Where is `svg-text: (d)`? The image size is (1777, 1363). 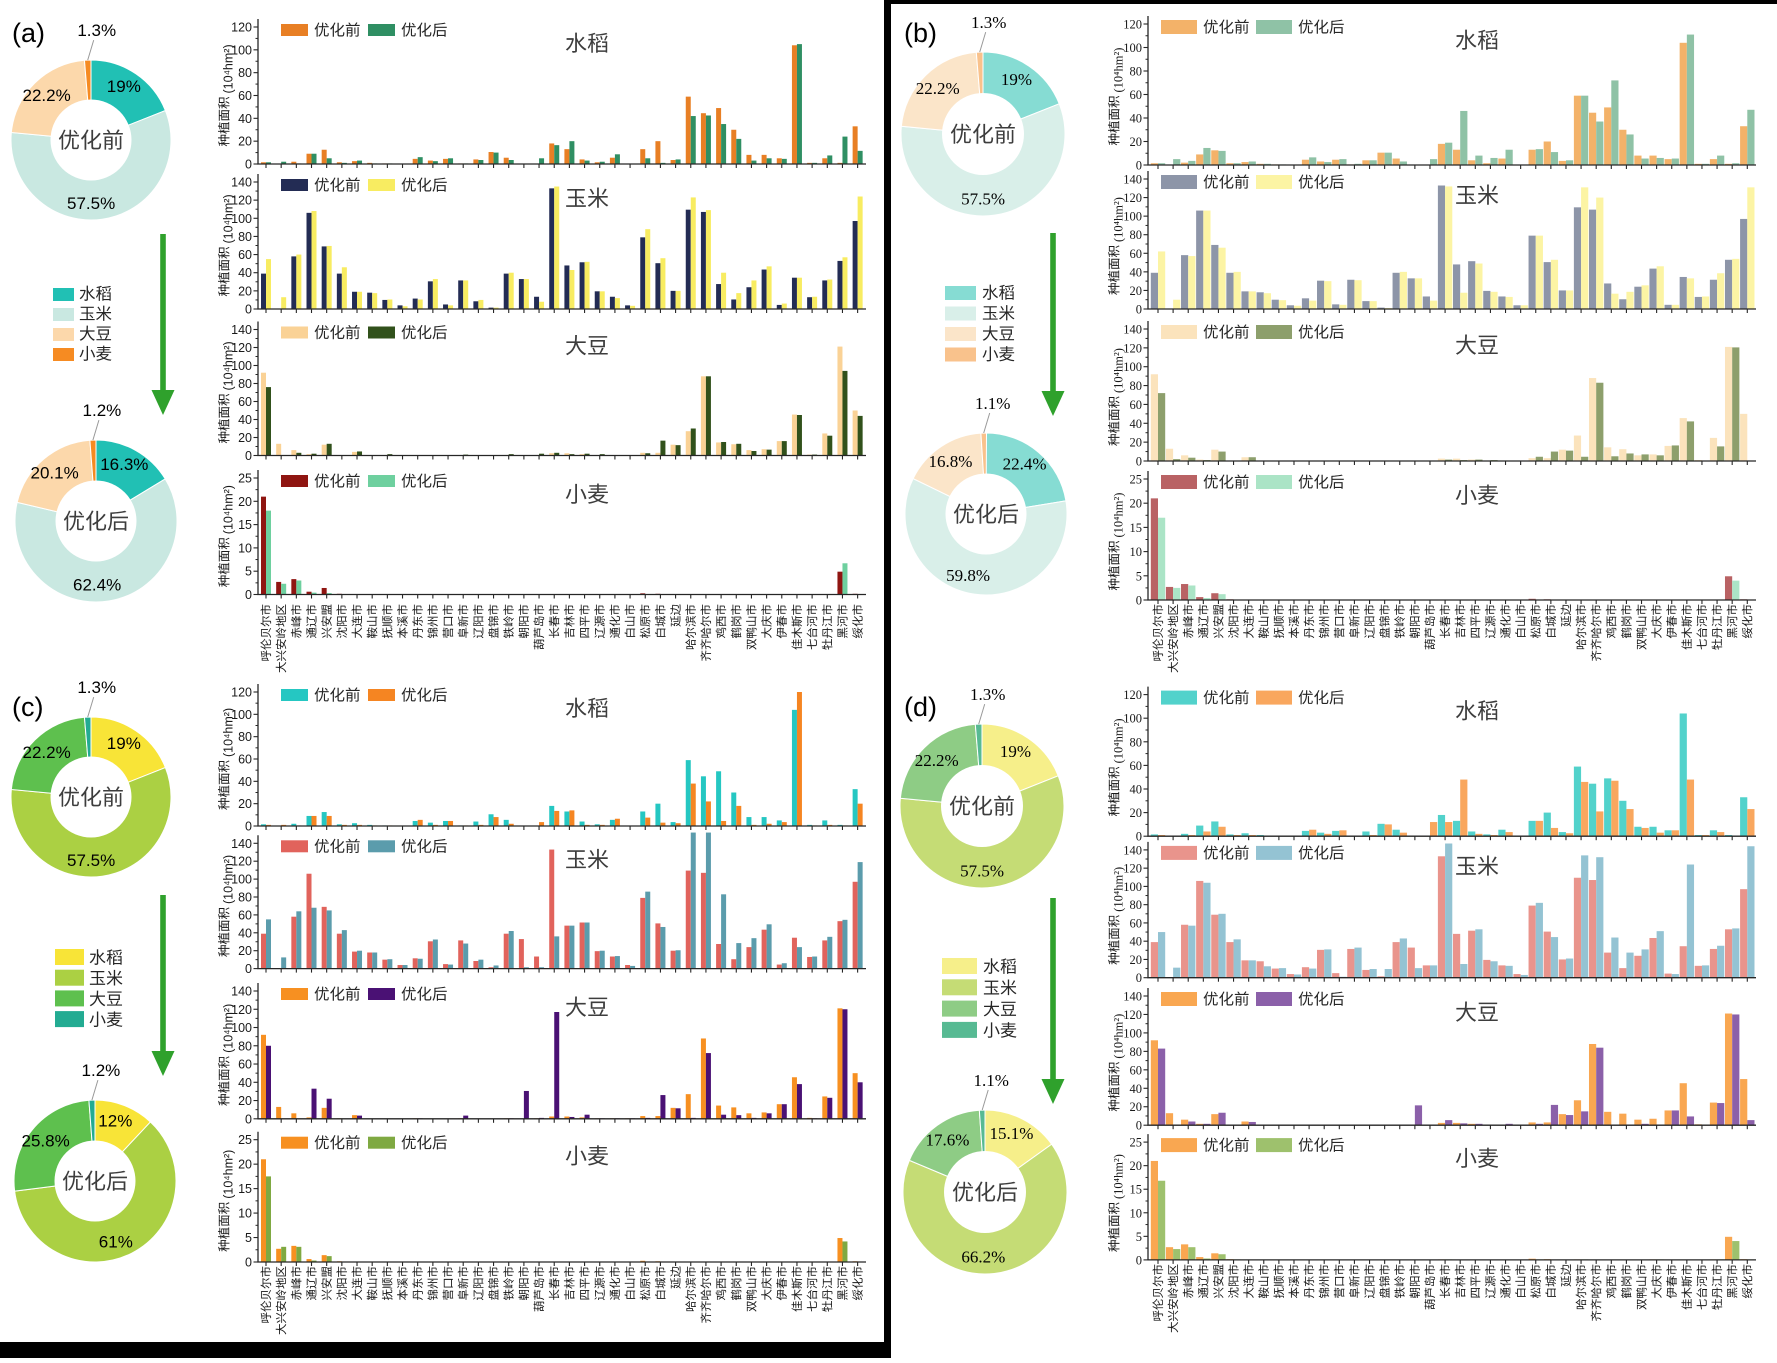 svg-text: (d) is located at coordinates (920, 707).